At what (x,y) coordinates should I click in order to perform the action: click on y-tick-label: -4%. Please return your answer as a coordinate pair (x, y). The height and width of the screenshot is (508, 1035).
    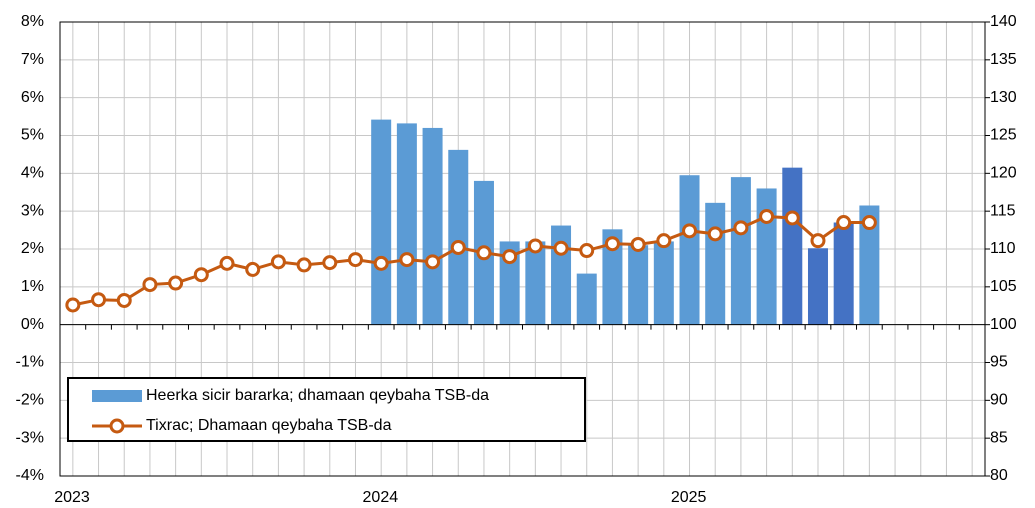
    Looking at the image, I should click on (30, 475).